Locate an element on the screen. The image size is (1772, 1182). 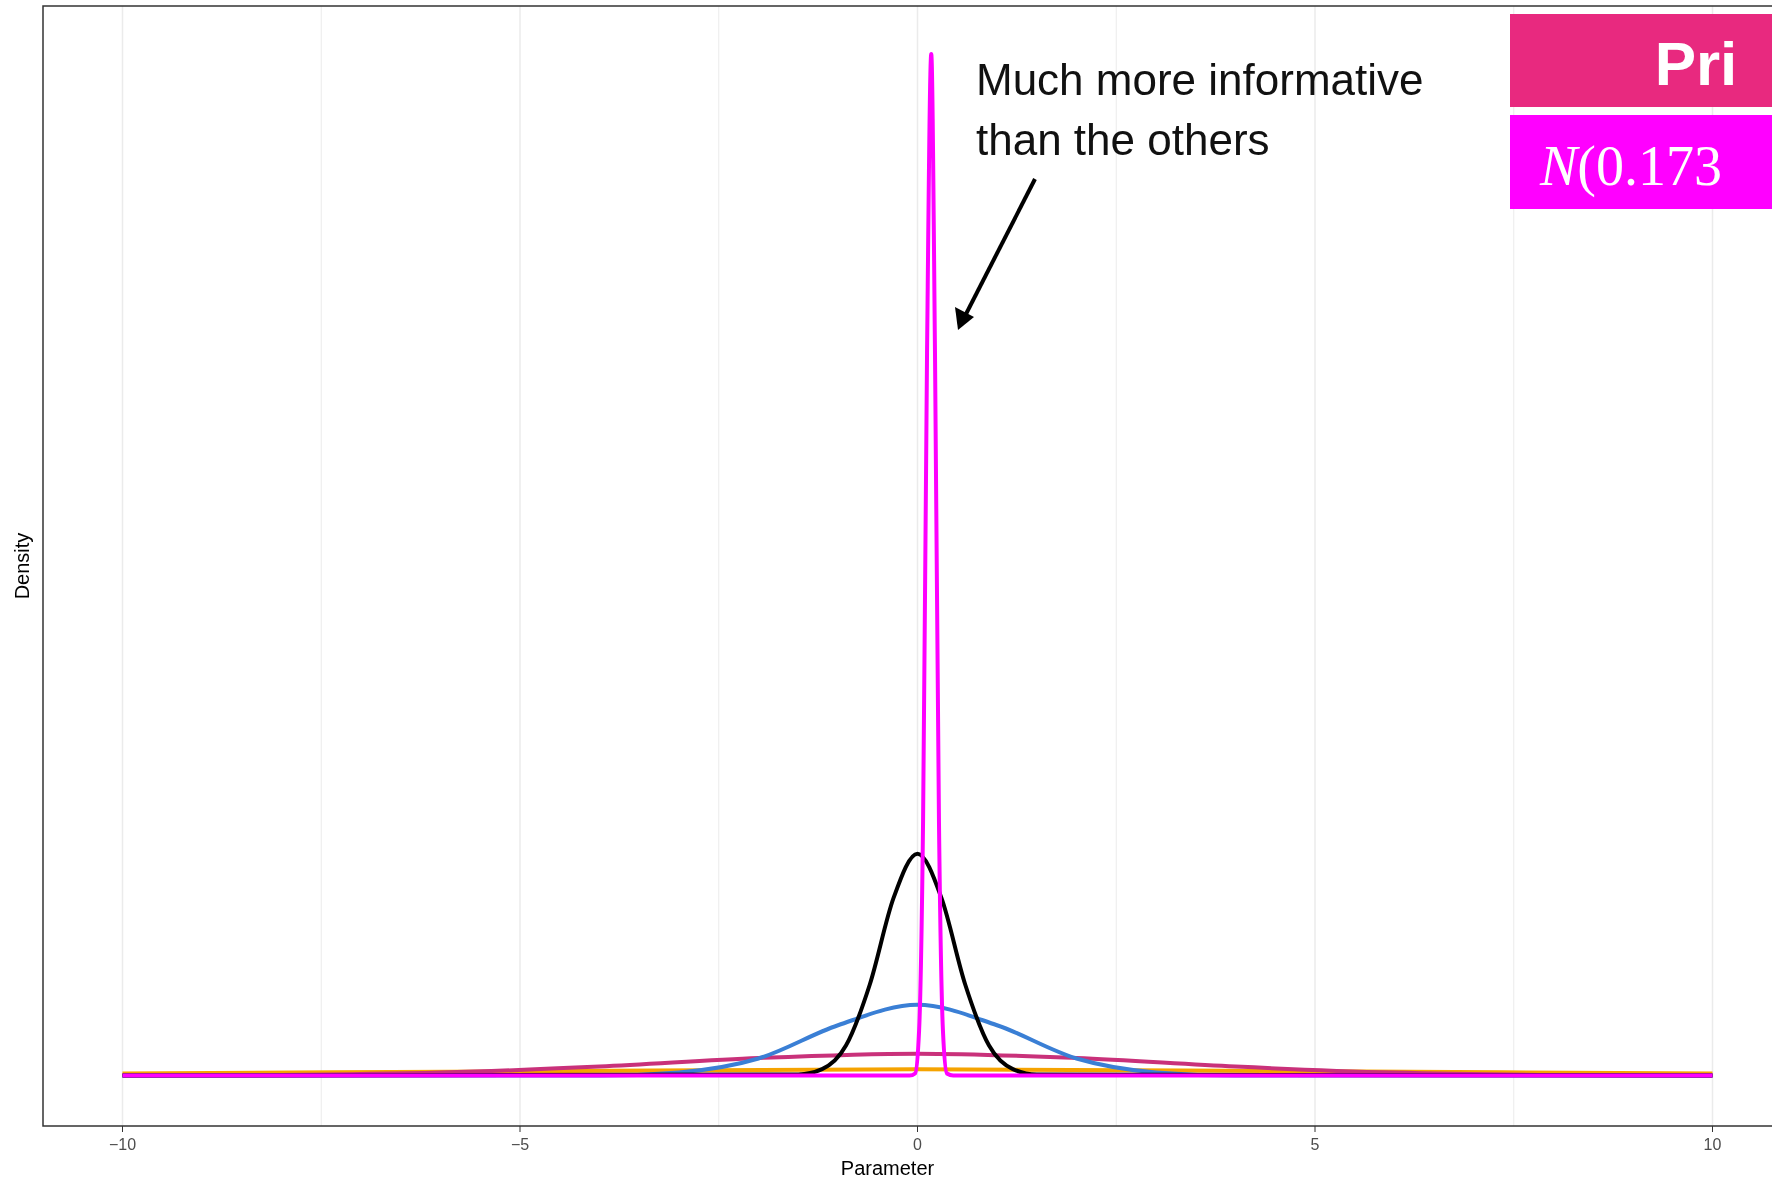
x-tick-label: −10 is located at coordinates (122, 1144).